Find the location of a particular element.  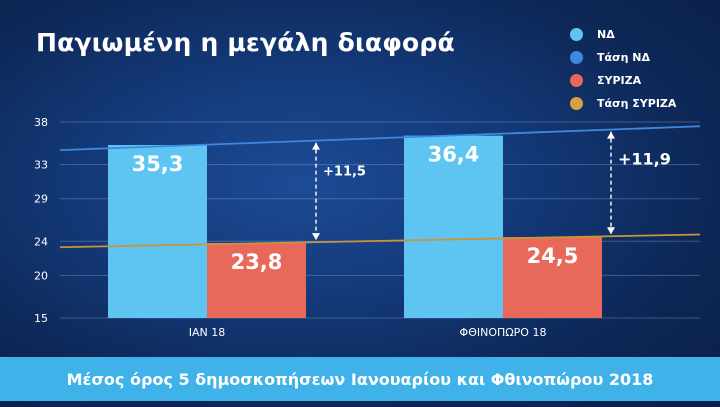

x-category-label: ΦΘΙΝΟΠΩΡΟ 18 is located at coordinates (503, 332).